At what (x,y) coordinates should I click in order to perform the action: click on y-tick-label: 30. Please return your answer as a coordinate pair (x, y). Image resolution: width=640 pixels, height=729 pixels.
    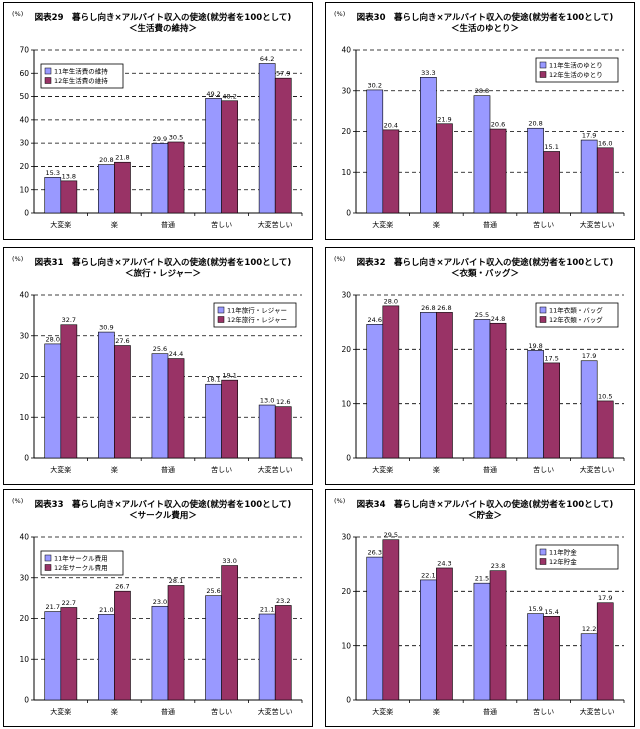
    Looking at the image, I should click on (24, 335).